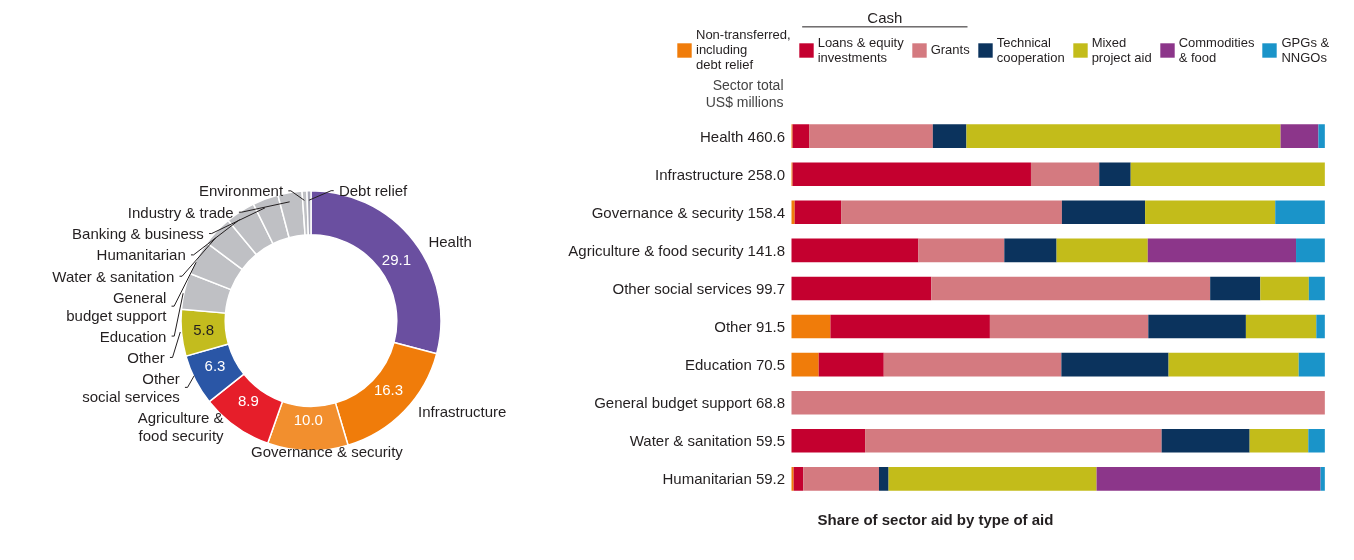 The height and width of the screenshot is (560, 1354). What do you see at coordinates (690, 403) in the screenshot?
I see `y-tick-label: General budget support 68.8` at bounding box center [690, 403].